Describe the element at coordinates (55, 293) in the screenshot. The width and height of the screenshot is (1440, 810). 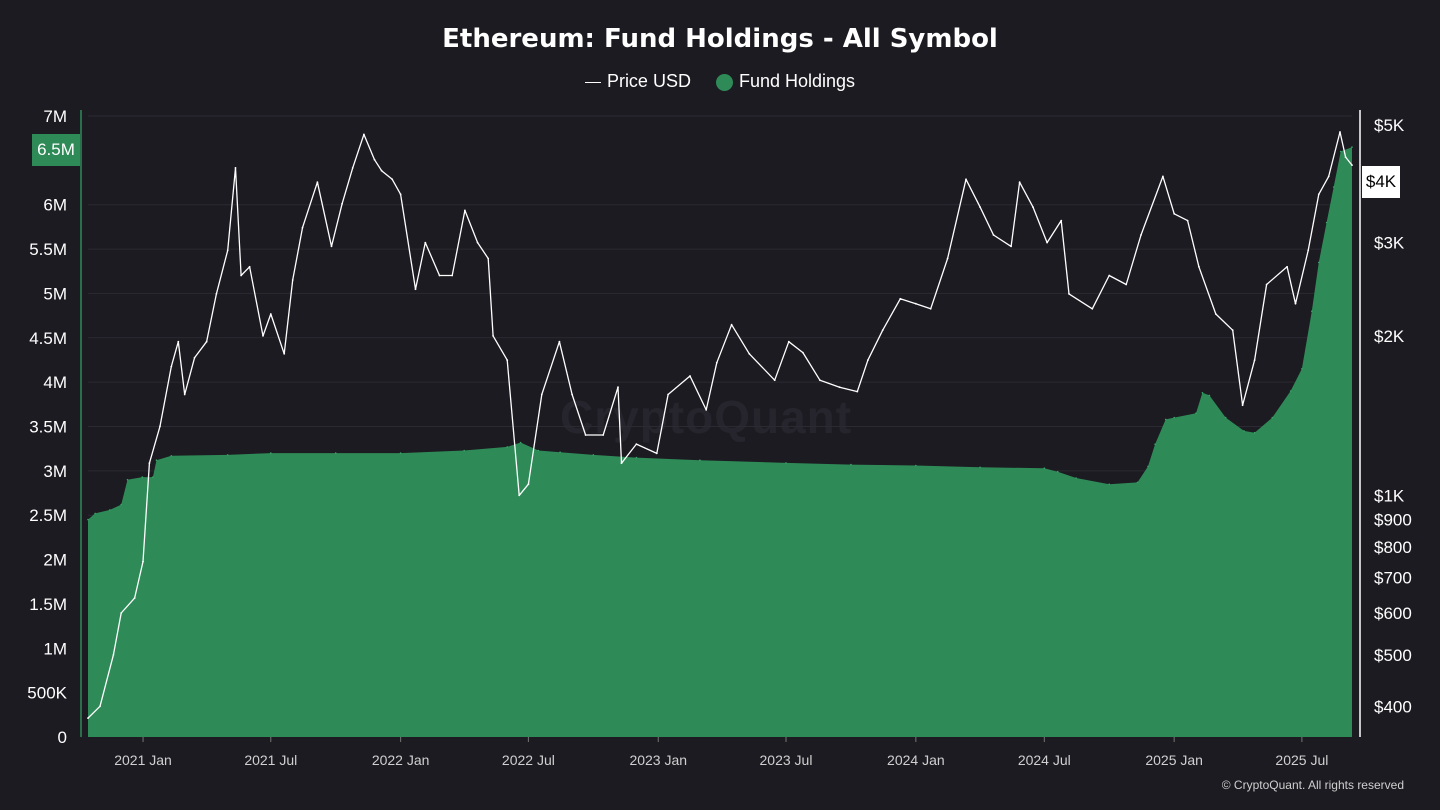
I see `left-tick-label: 5M` at that location.